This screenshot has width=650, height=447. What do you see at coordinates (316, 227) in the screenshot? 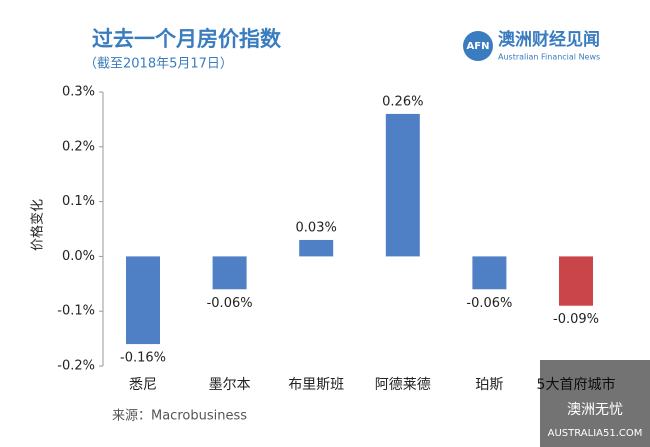
I see `value-label: 0.03%` at bounding box center [316, 227].